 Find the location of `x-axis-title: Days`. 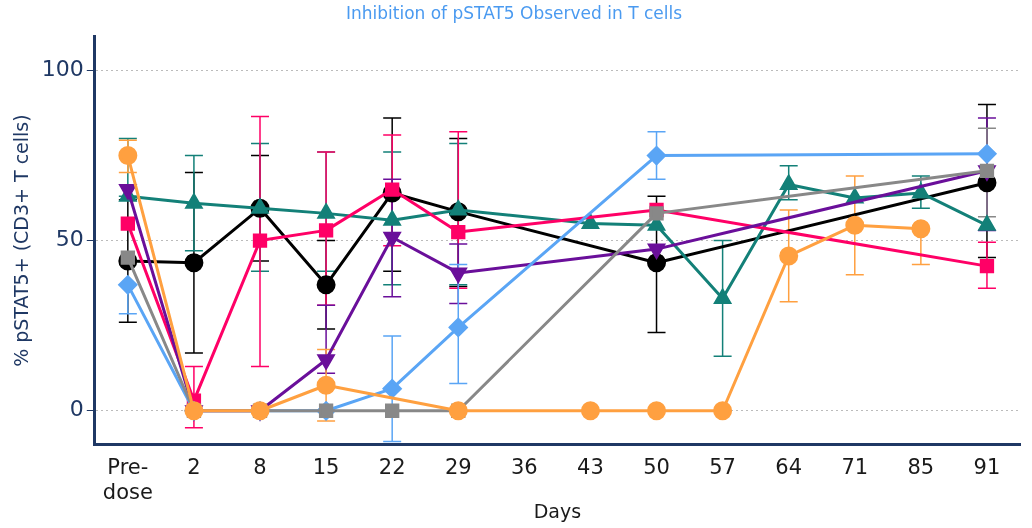

x-axis-title: Days is located at coordinates (557, 510).